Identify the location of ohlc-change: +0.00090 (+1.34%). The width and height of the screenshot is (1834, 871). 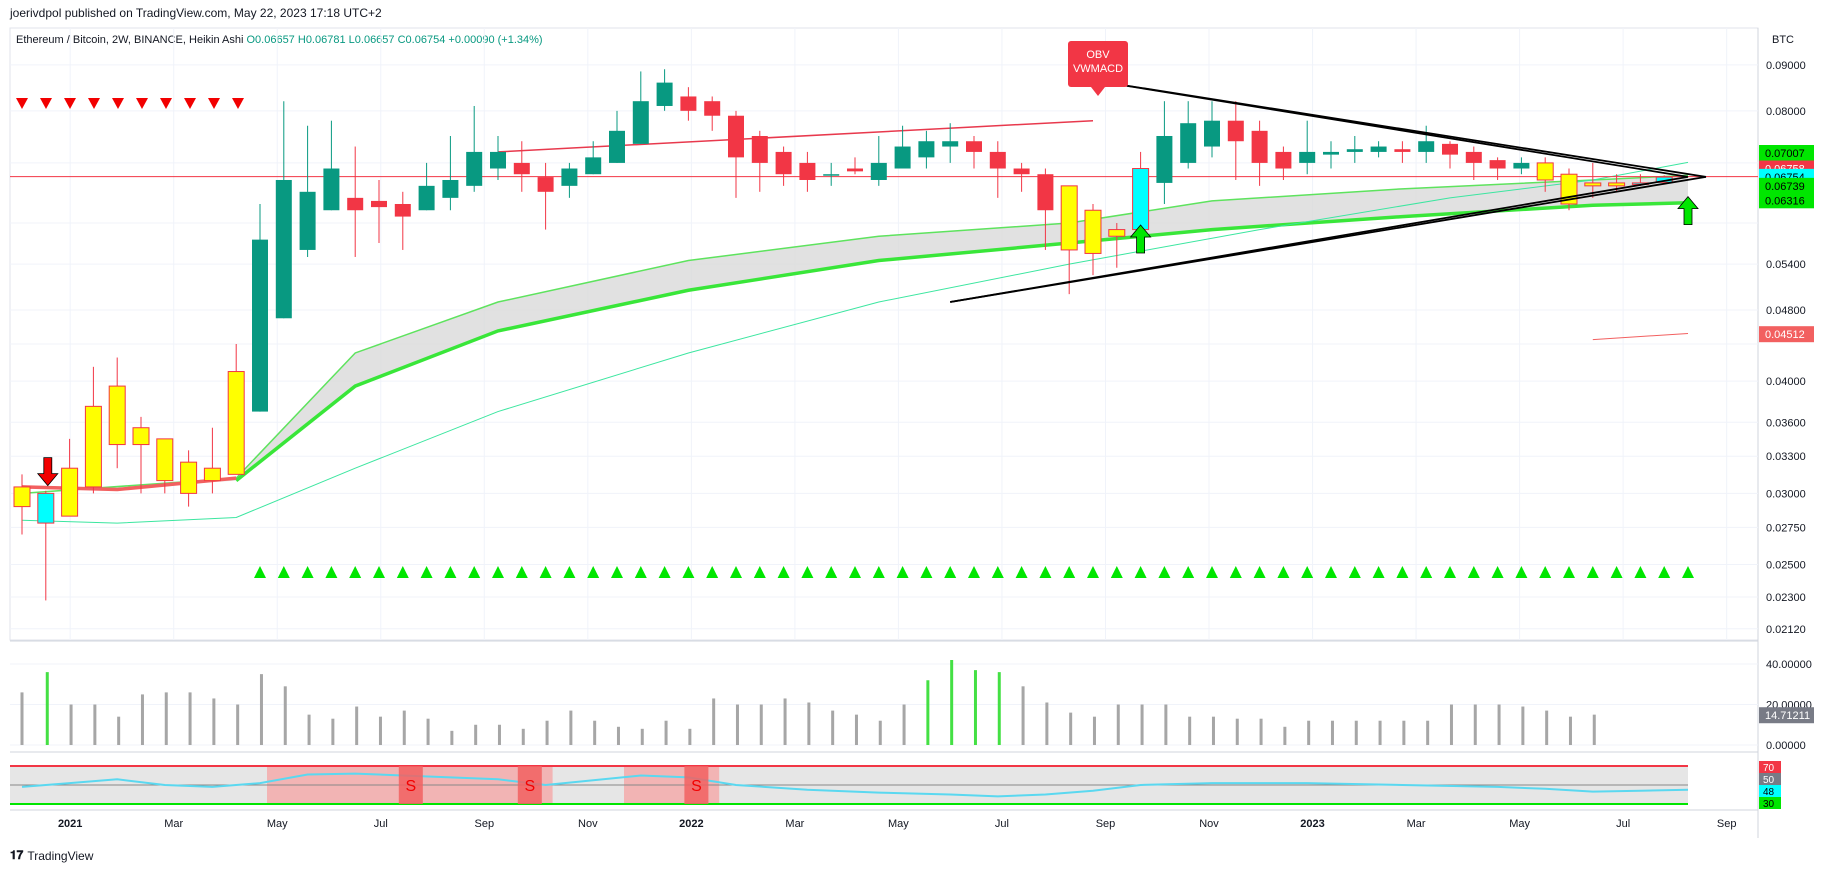
(495, 40).